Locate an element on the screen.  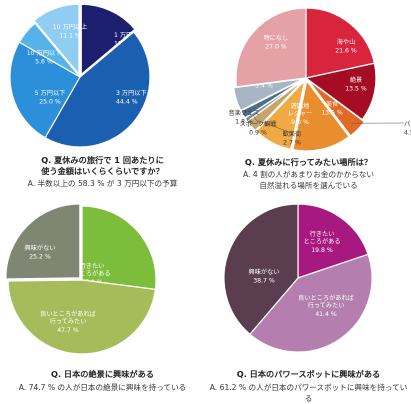
slice-value: 25.2 % is located at coordinates (40, 256).